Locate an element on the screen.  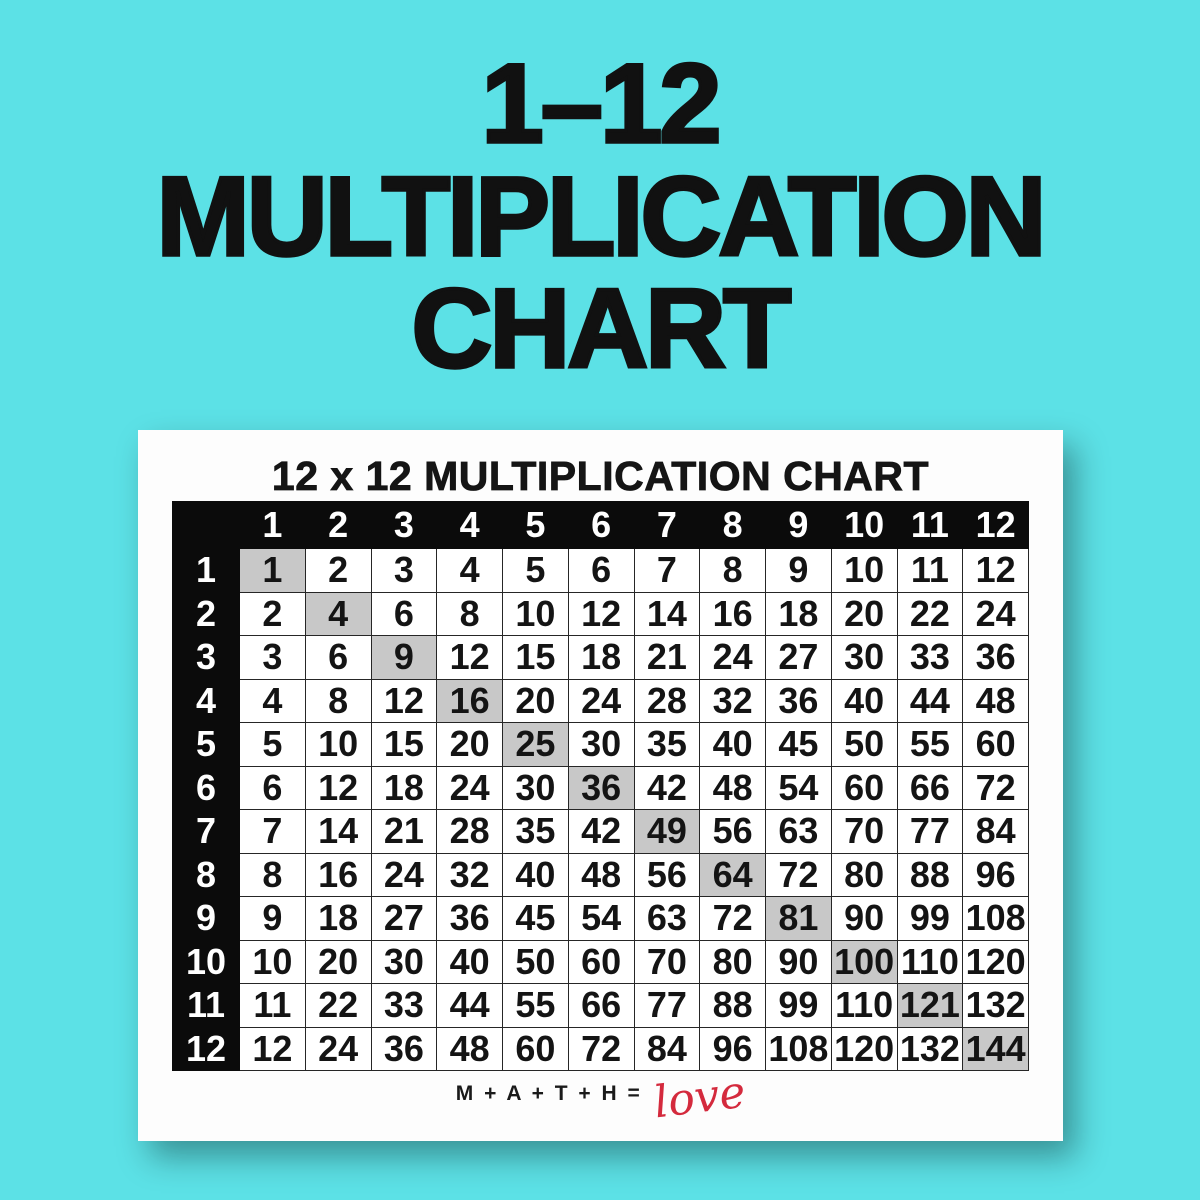
column-header-cell: 6 is located at coordinates (601, 525).